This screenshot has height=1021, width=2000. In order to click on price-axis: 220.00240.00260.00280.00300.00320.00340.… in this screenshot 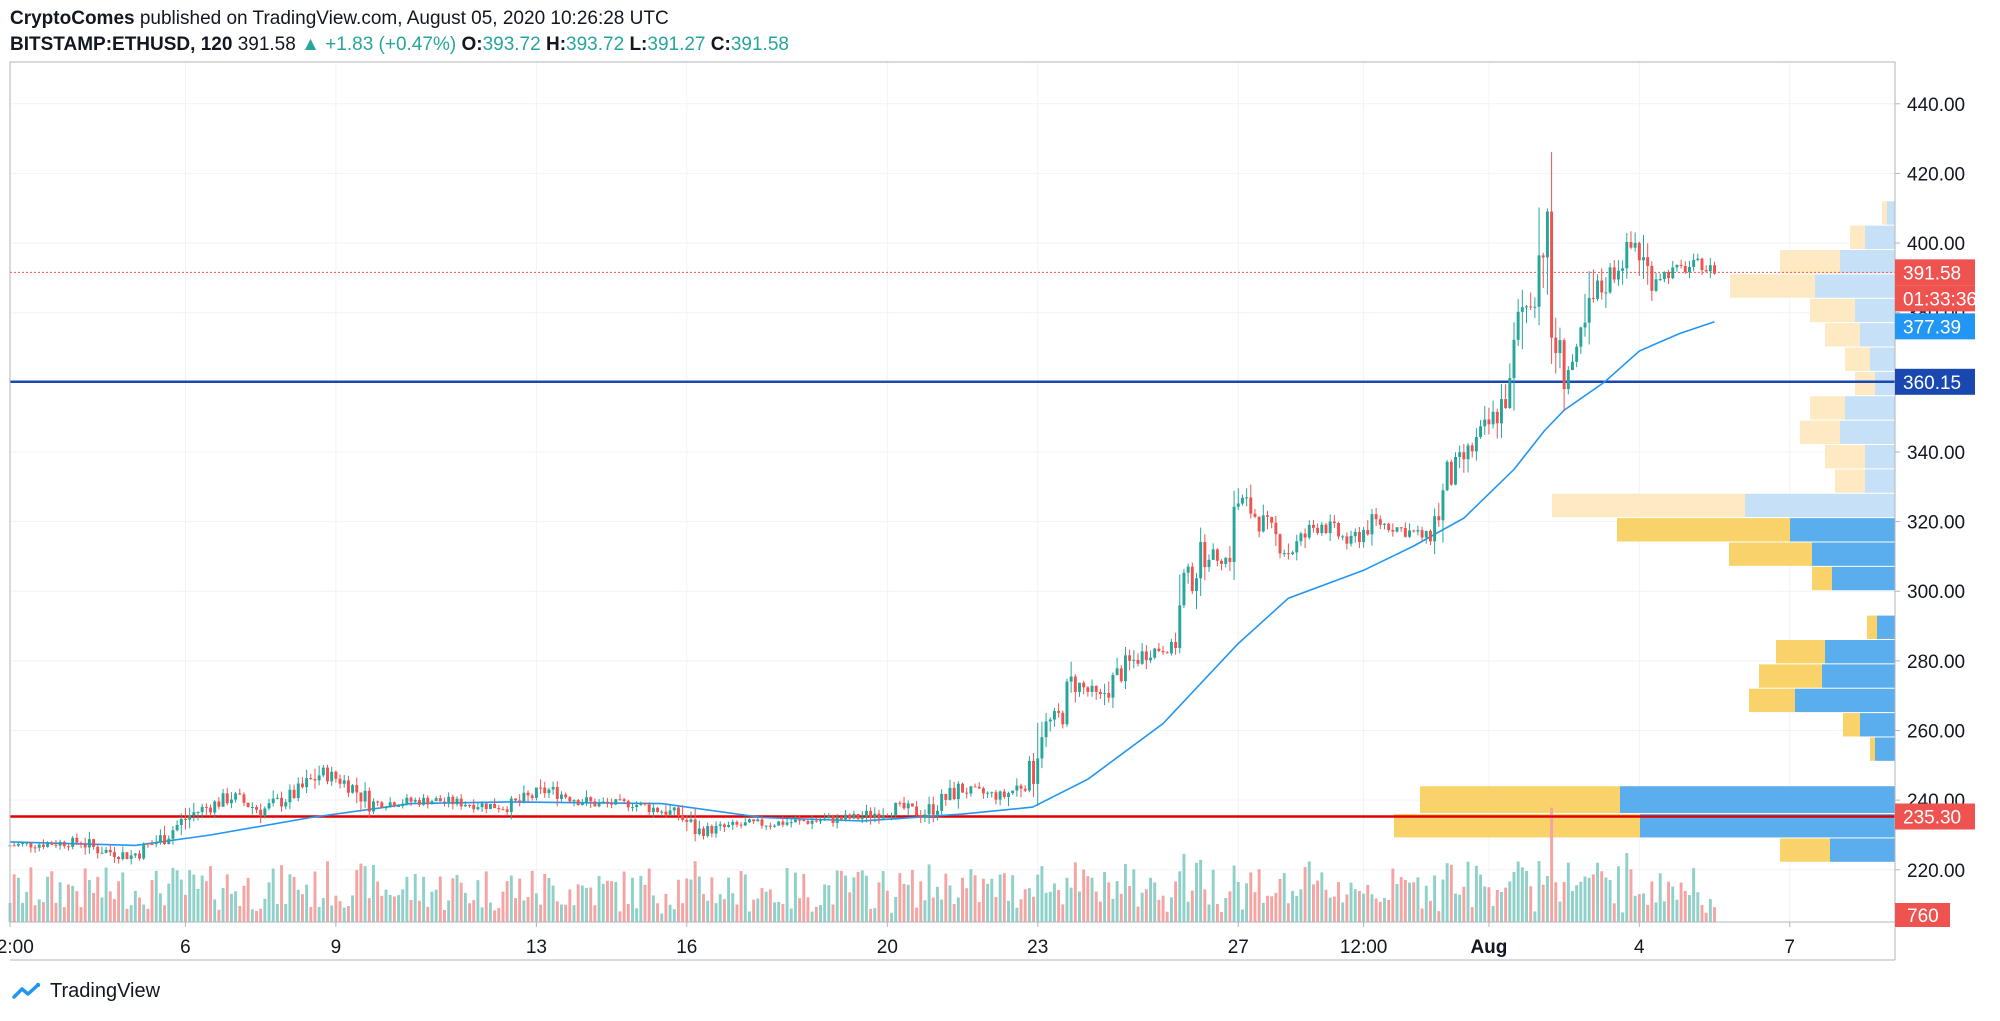, I will do `click(1936, 511)`.